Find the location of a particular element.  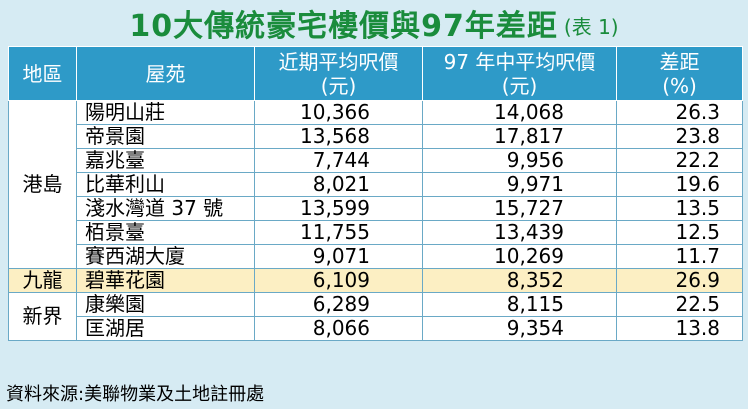

y97-price-cell: 8,115 is located at coordinates (519, 304).